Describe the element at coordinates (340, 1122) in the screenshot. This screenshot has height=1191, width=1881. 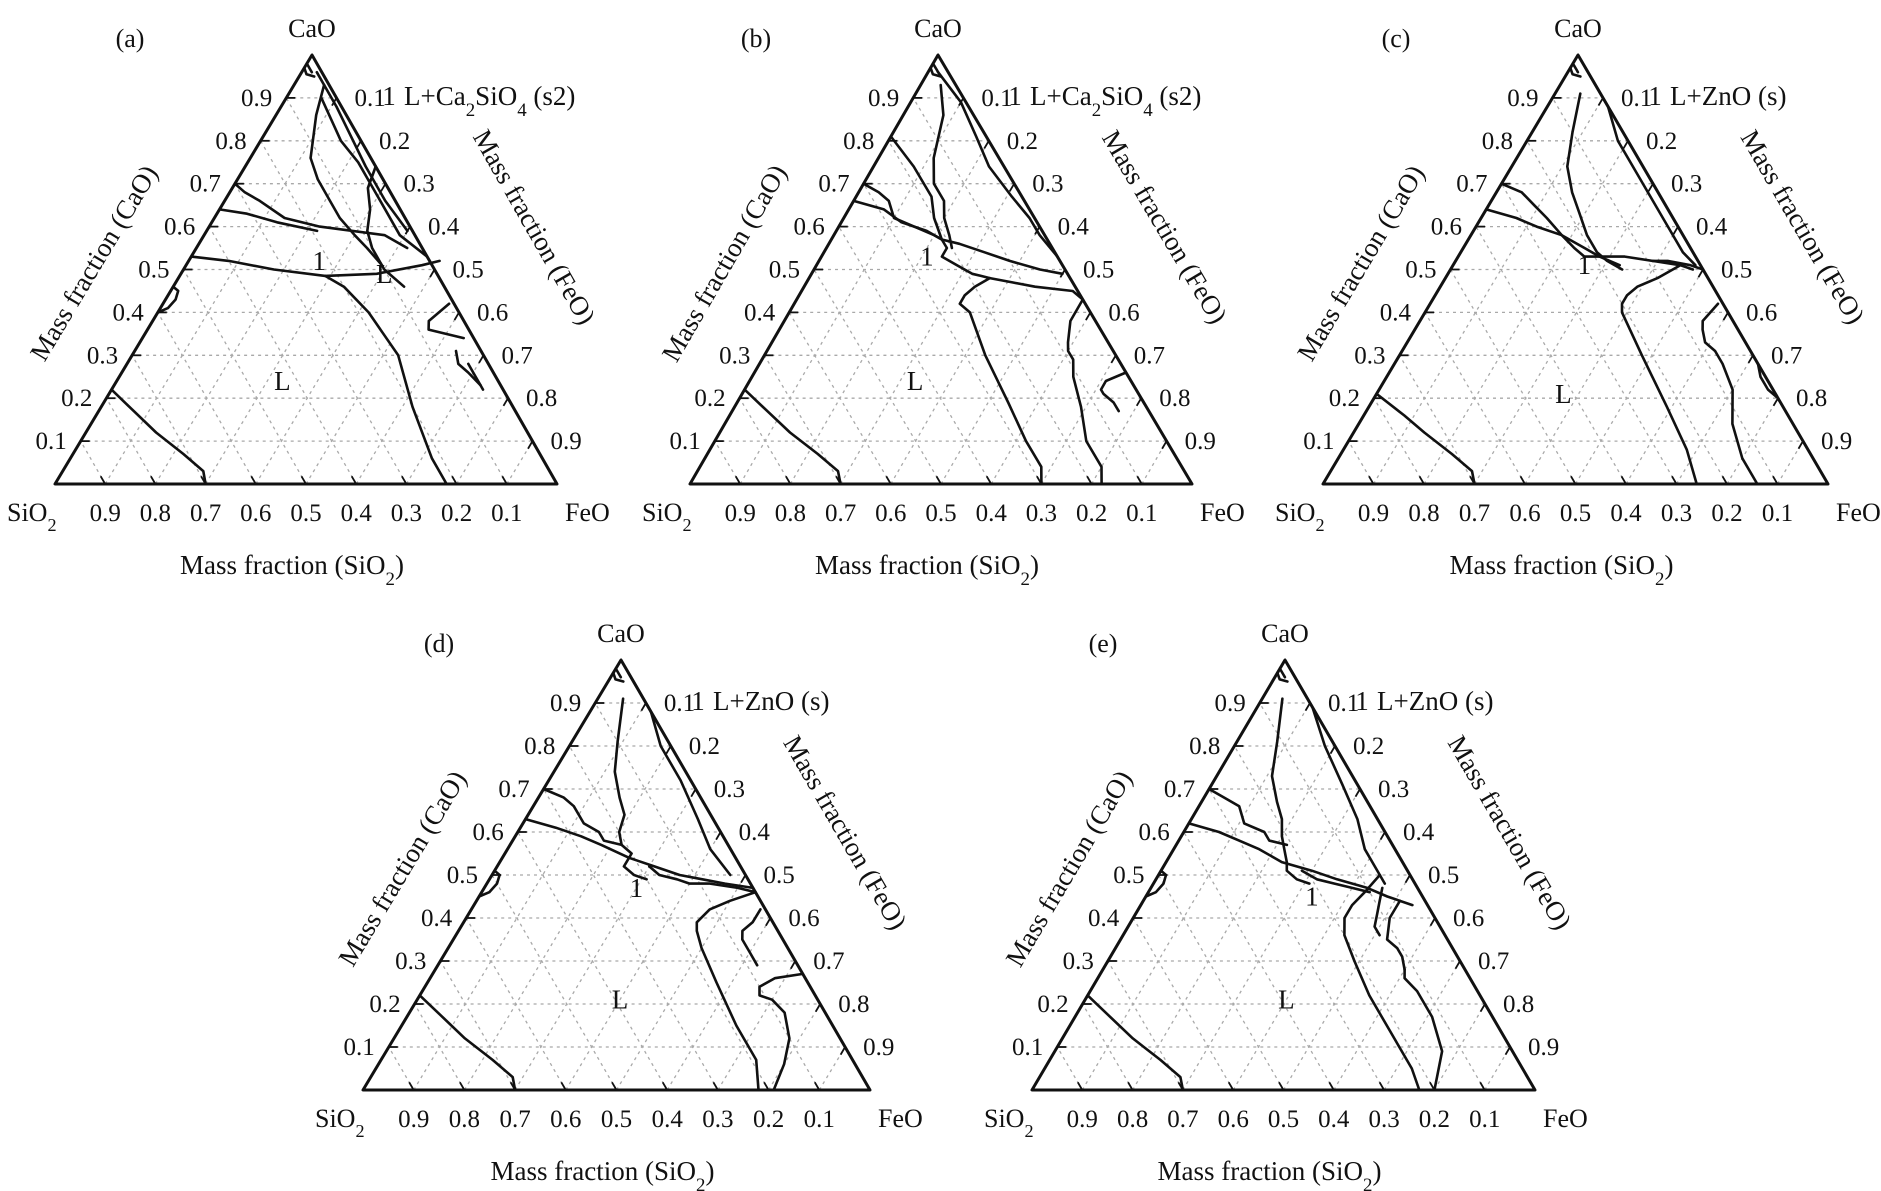
I see `vertex-label-sio2: SiO2` at that location.